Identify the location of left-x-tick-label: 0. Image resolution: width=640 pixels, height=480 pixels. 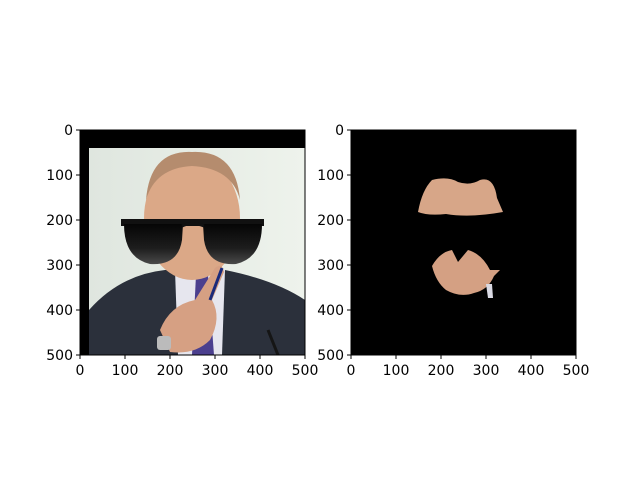
(80, 371).